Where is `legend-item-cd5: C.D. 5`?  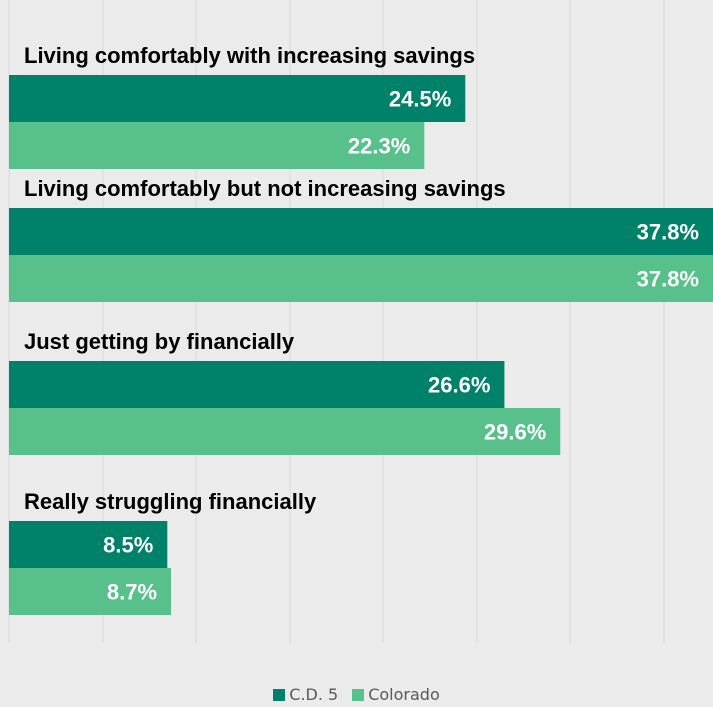
legend-item-cd5: C.D. 5 is located at coordinates (305, 694).